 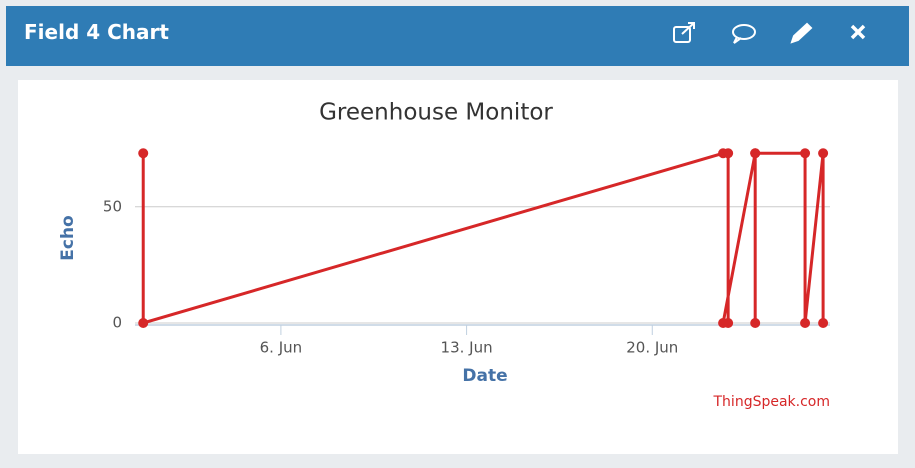 What do you see at coordinates (684, 32) in the screenshot?
I see `open-icon` at bounding box center [684, 32].